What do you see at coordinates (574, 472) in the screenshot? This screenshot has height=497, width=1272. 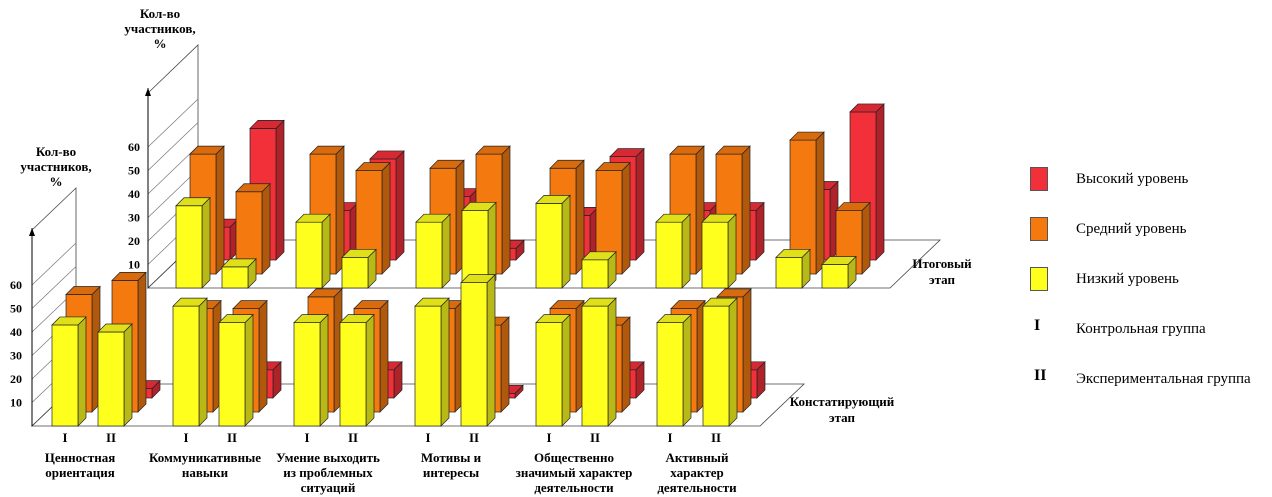 I see `category-label: Общественно значимый характер деятельности` at bounding box center [574, 472].